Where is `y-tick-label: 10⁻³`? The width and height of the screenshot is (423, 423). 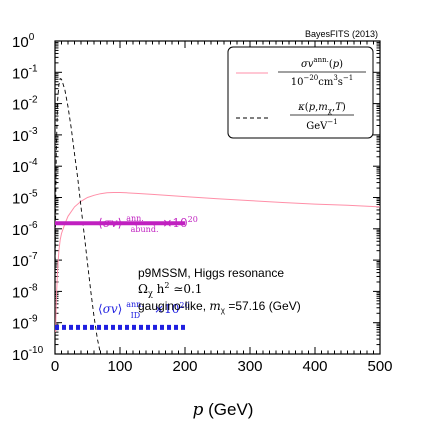
y-tick-label: 10⁻³ is located at coordinates (25, 135).